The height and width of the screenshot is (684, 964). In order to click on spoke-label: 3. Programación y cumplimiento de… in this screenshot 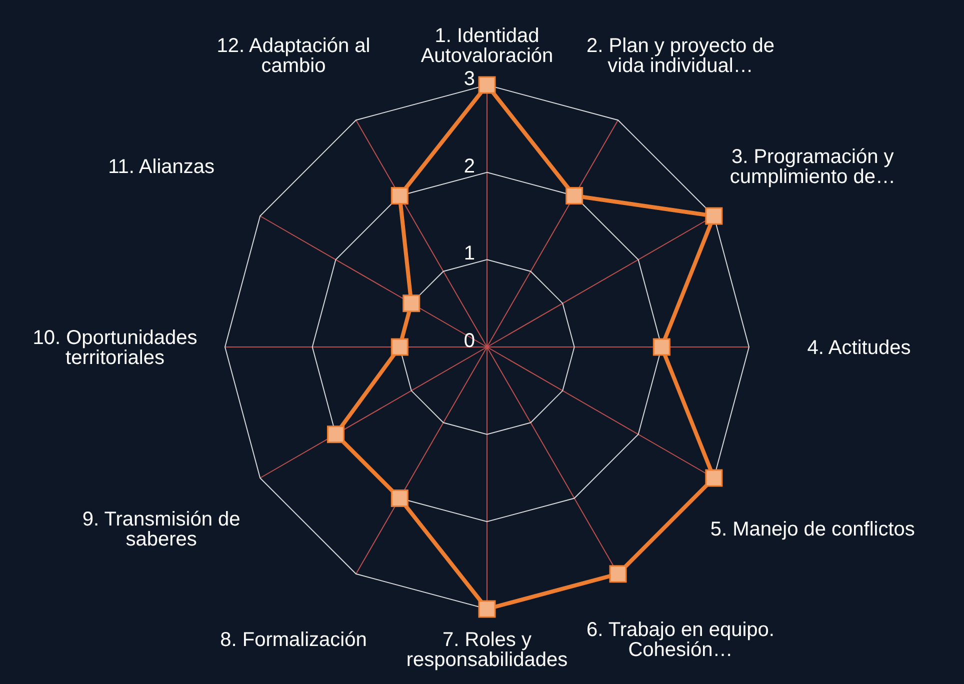, I will do `click(813, 167)`.